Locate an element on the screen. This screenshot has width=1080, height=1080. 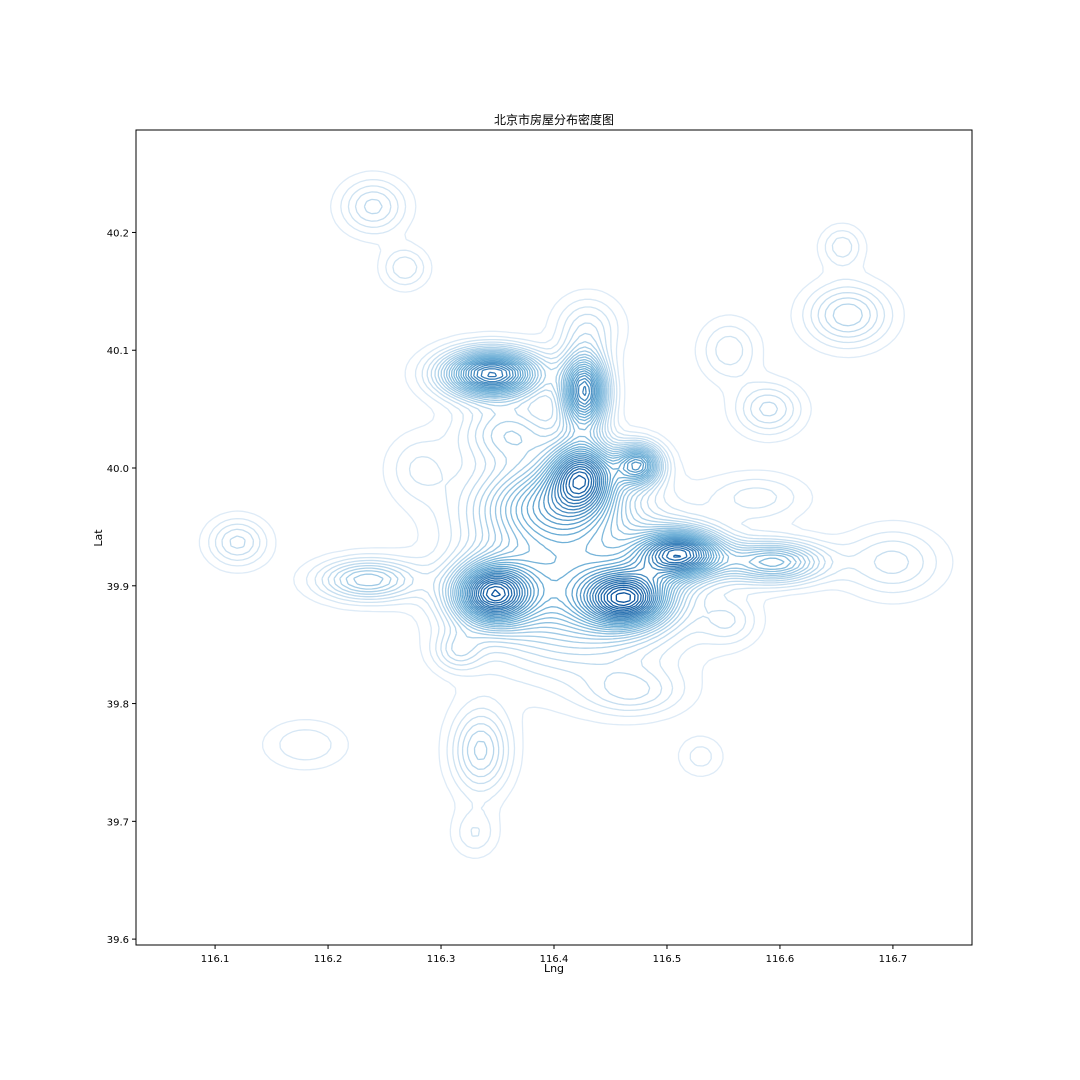
y-tick-label: 39.7 is located at coordinates (118, 822).